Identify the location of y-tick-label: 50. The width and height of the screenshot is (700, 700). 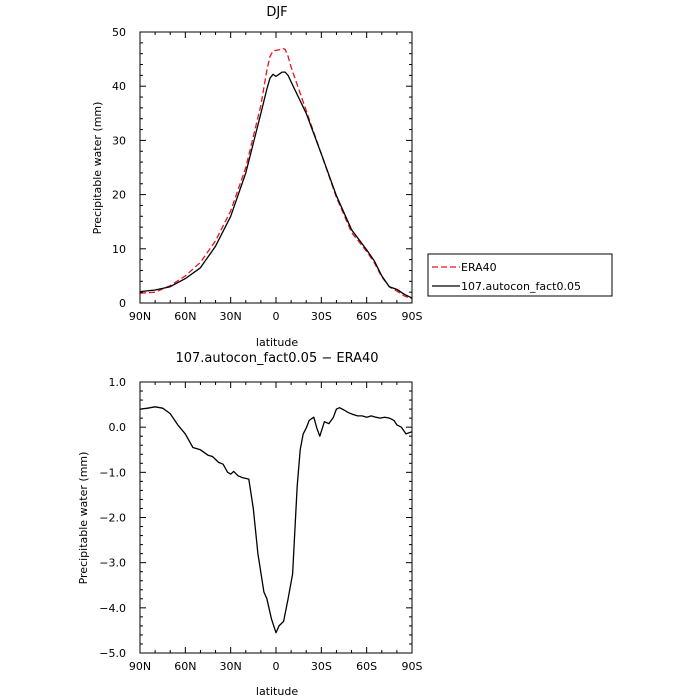
(119, 32).